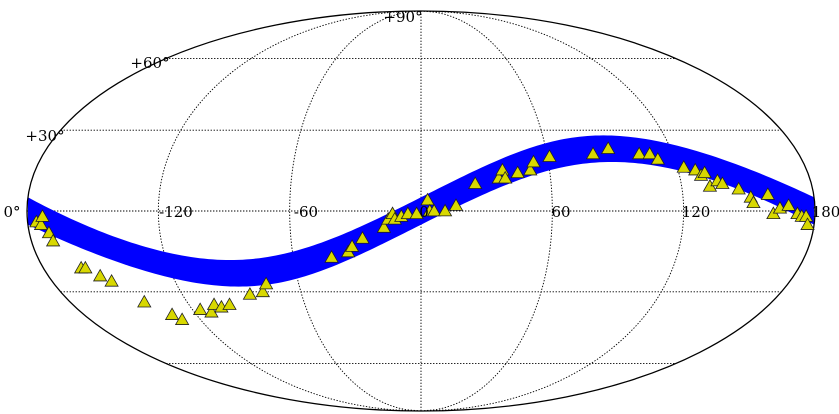  Describe the element at coordinates (44, 136) in the screenshot. I see `y-tick-label: +30°` at that location.